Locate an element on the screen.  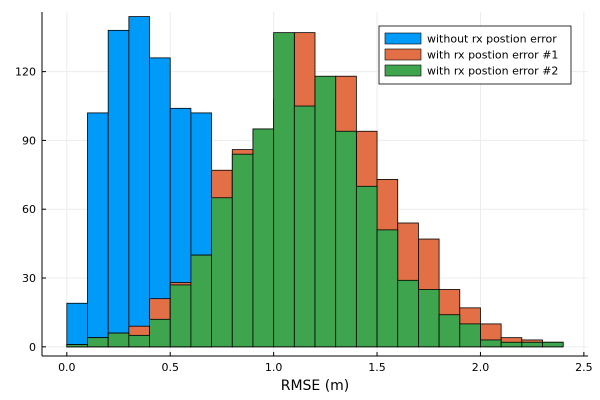
x-tick-label: 2.0 is located at coordinates (481, 367).